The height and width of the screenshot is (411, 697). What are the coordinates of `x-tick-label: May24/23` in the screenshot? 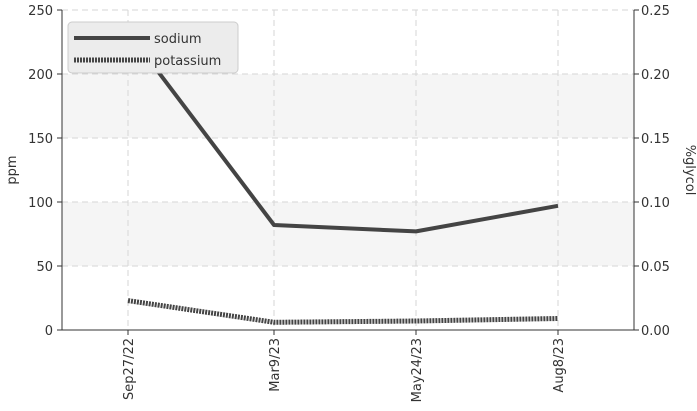 It's located at (417, 370).